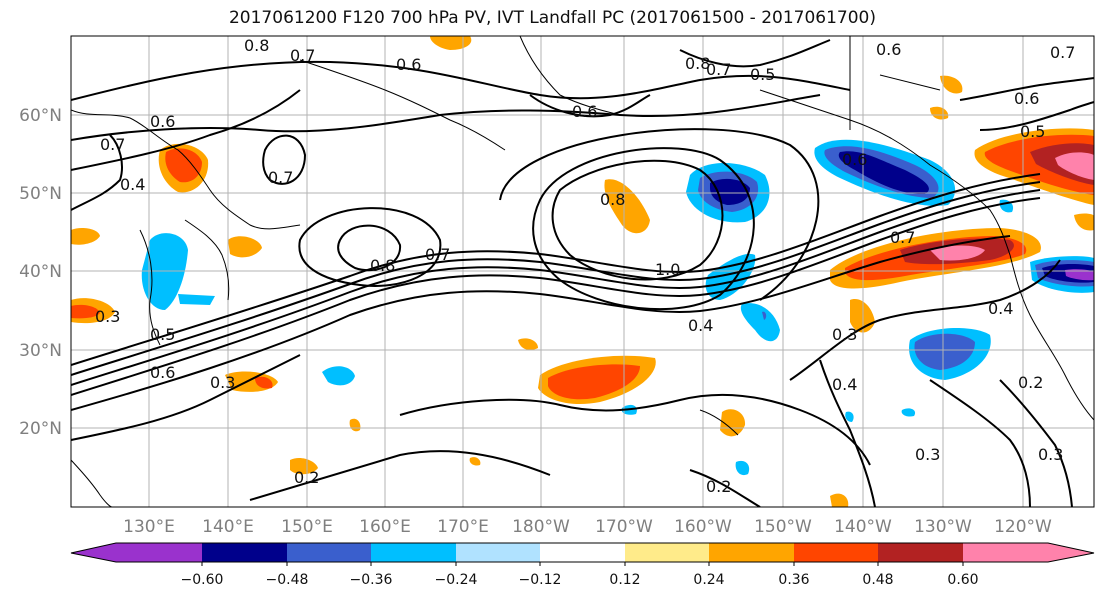  What do you see at coordinates (943, 527) in the screenshot?
I see `lon-label: 130°W` at bounding box center [943, 527].